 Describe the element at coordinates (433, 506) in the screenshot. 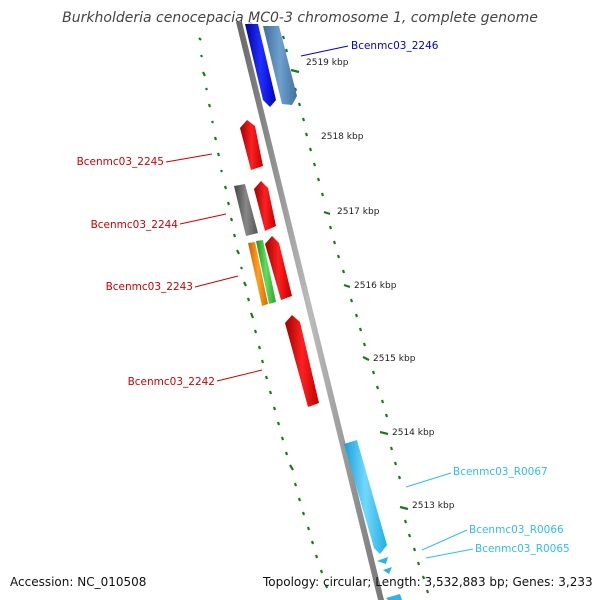

I see `tick-label: 2513 kbp` at that location.